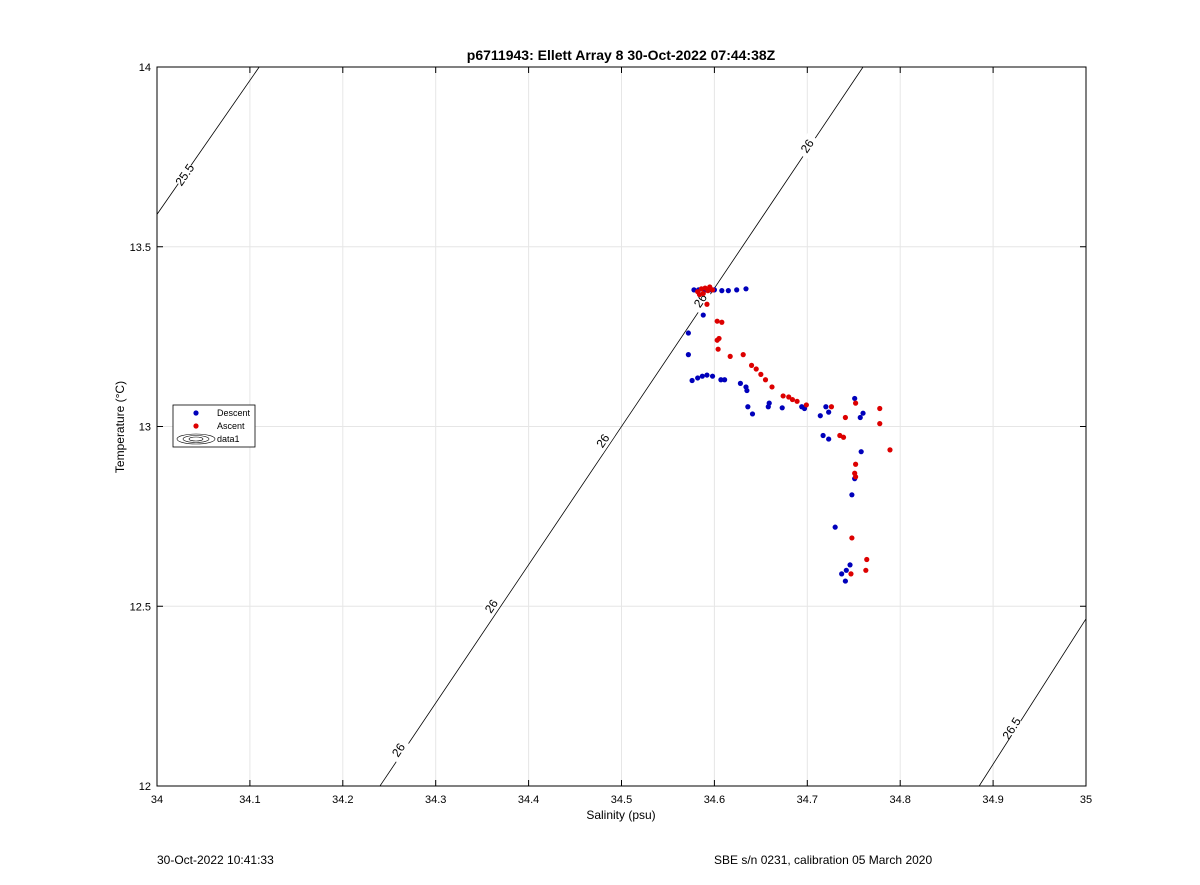 The width and height of the screenshot is (1200, 885). Describe the element at coordinates (342, 800) in the screenshot. I see `x-tick-label: 34.2` at that location.